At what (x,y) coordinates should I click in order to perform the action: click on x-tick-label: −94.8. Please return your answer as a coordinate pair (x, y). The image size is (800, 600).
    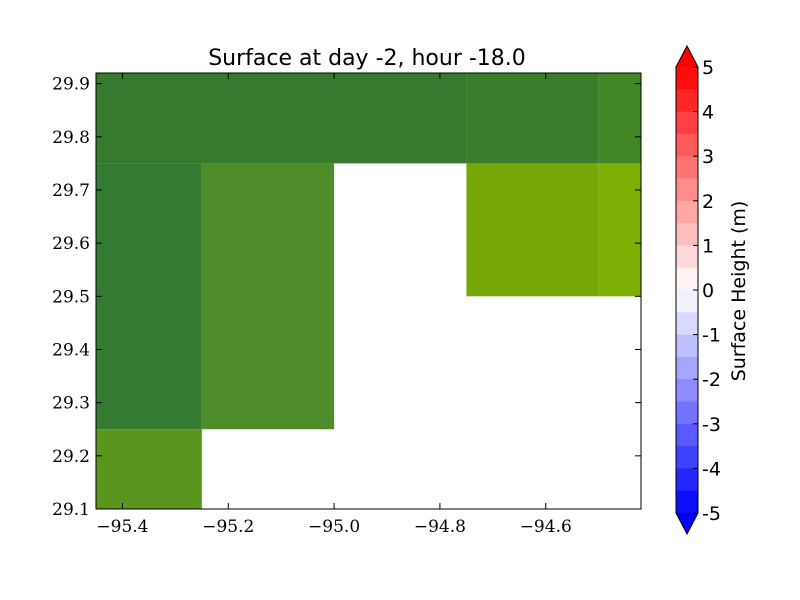
    Looking at the image, I should click on (440, 527).